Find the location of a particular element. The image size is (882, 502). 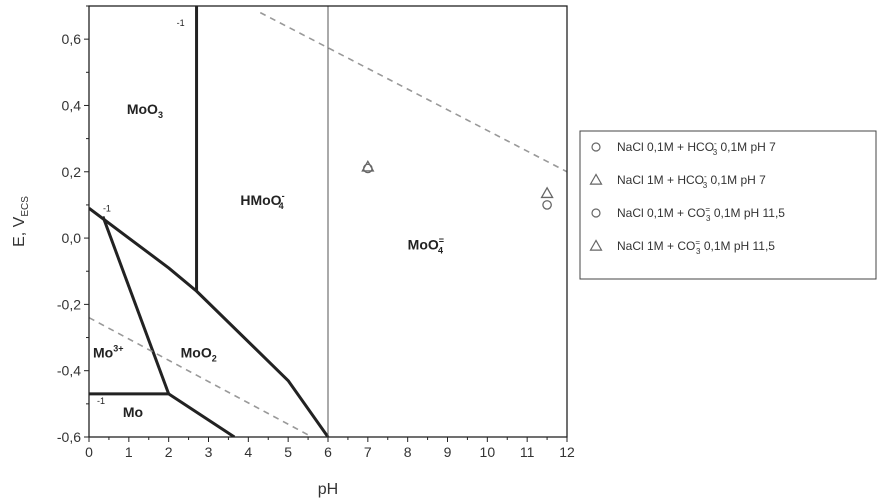

y-tick-label: 0,0 is located at coordinates (72, 238).